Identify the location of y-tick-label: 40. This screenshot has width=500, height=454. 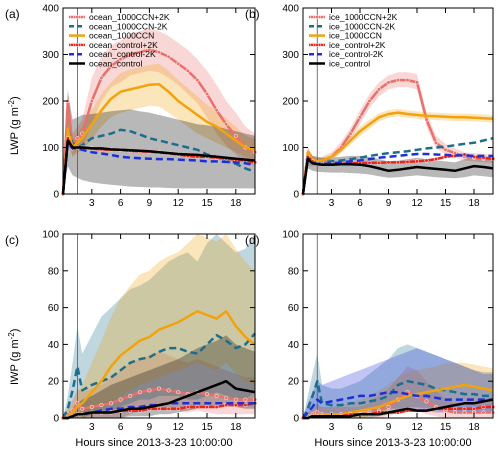
(294, 345).